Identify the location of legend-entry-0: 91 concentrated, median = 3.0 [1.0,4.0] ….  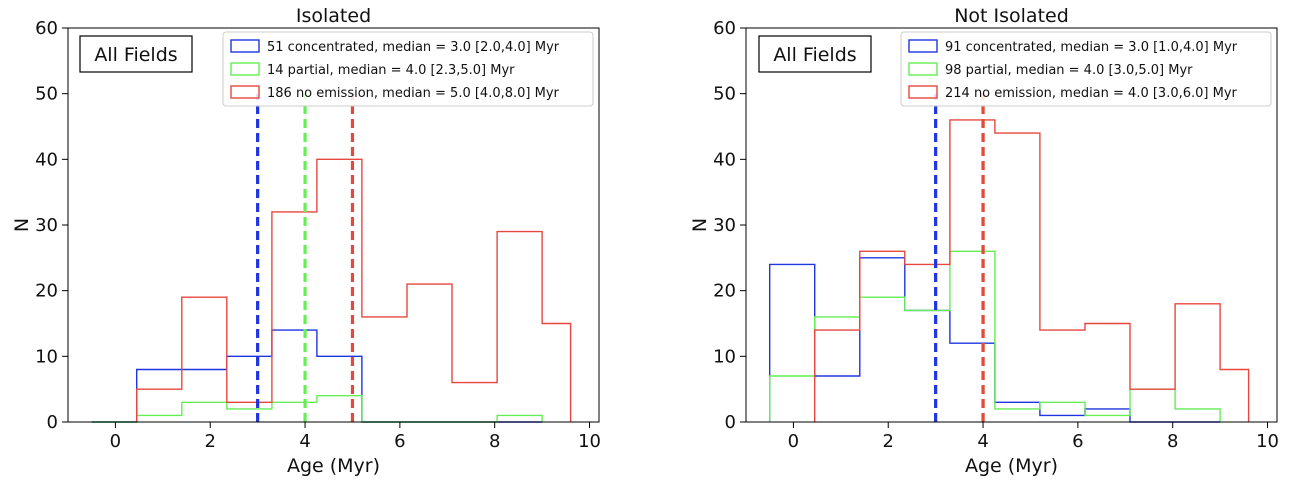
(1091, 47).